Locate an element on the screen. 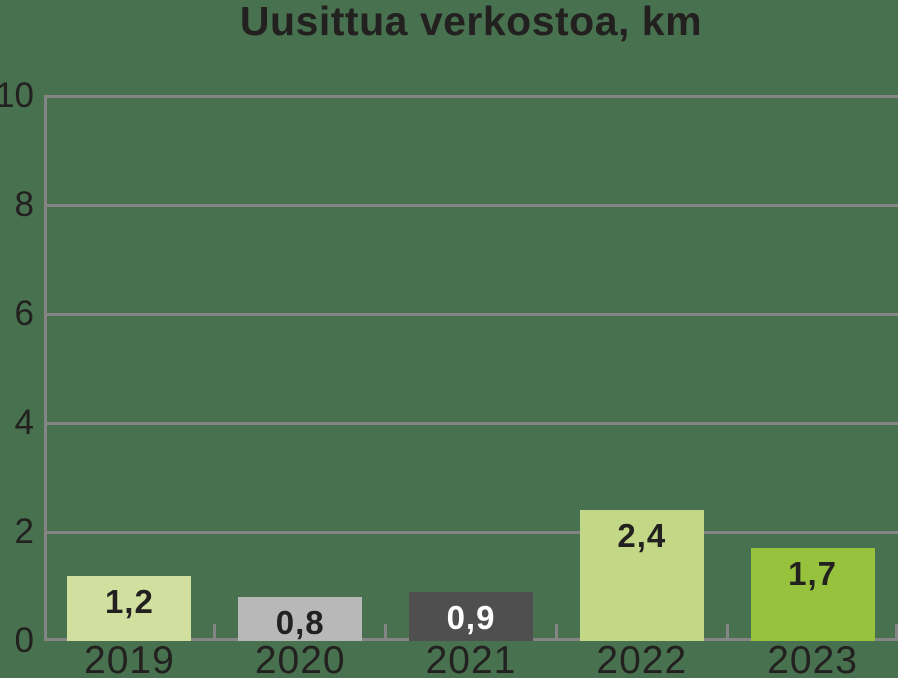  x-tick-label: 2020 is located at coordinates (300, 660).